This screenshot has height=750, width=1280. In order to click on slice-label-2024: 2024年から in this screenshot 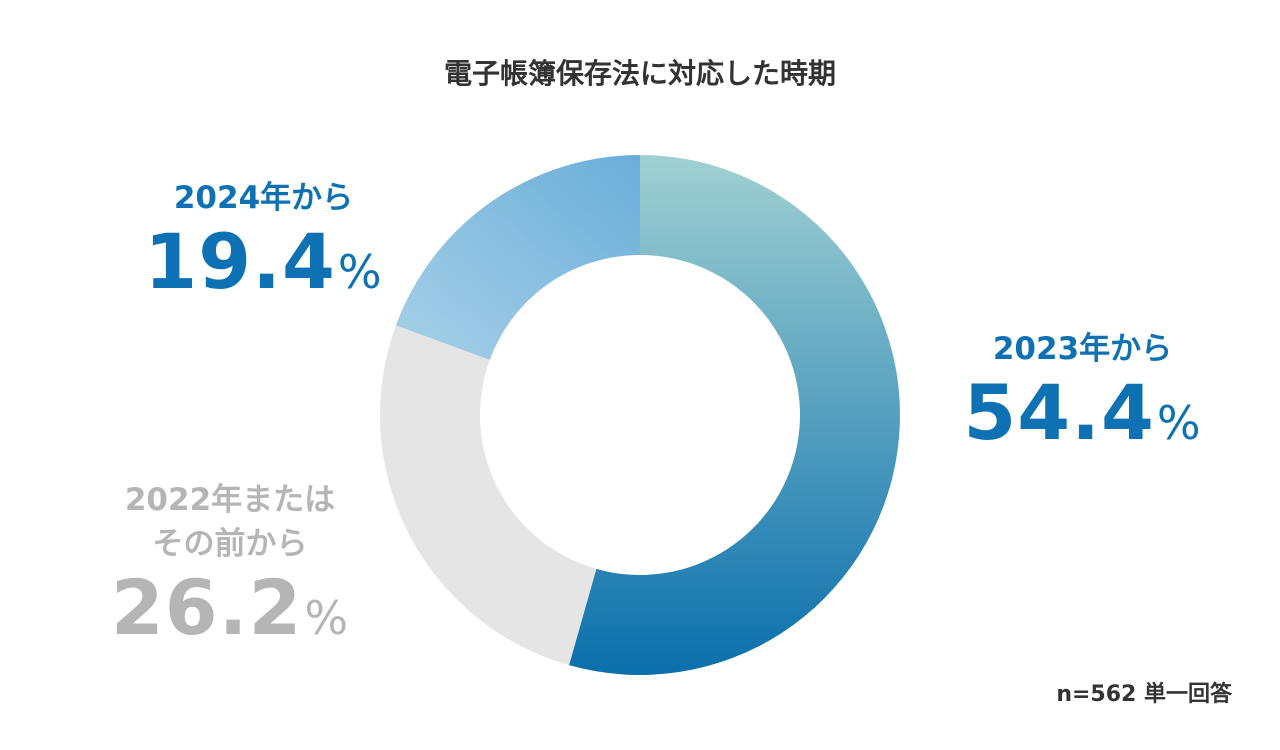, I will do `click(263, 198)`.